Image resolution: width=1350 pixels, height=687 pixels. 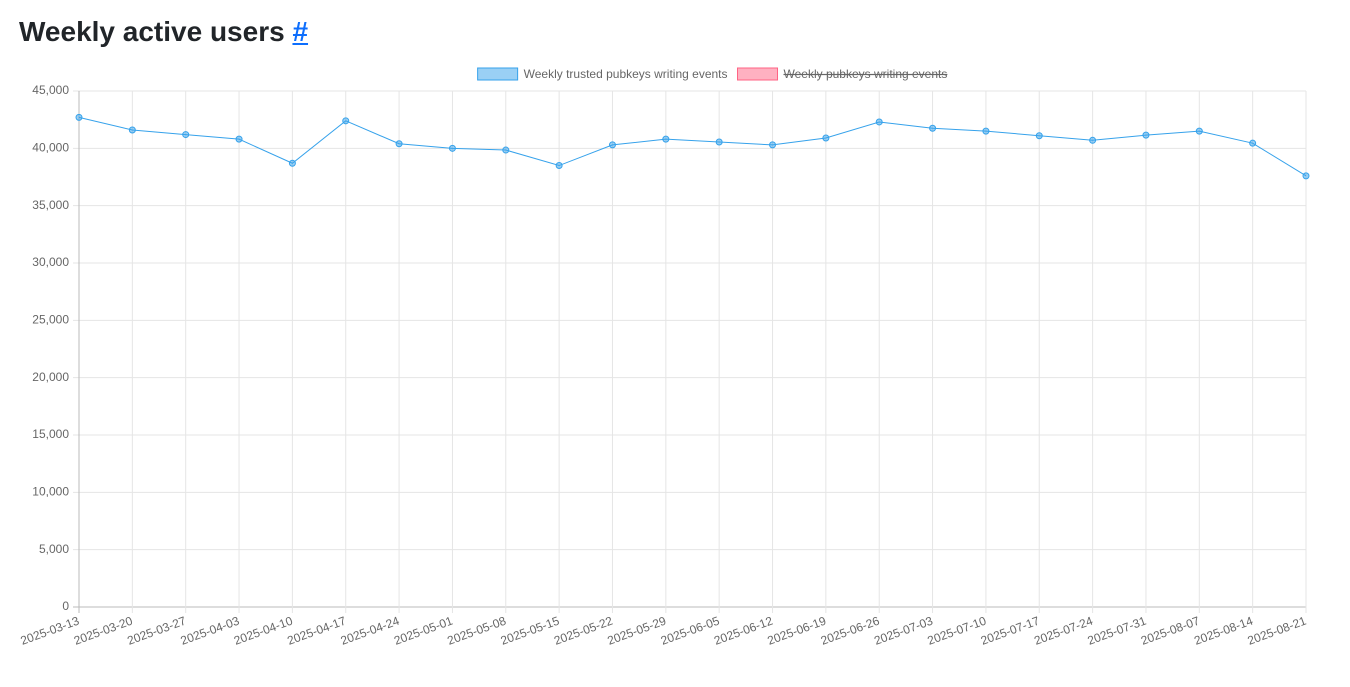 I want to click on x-tick-label: 2025-06-26, so click(x=850, y=631).